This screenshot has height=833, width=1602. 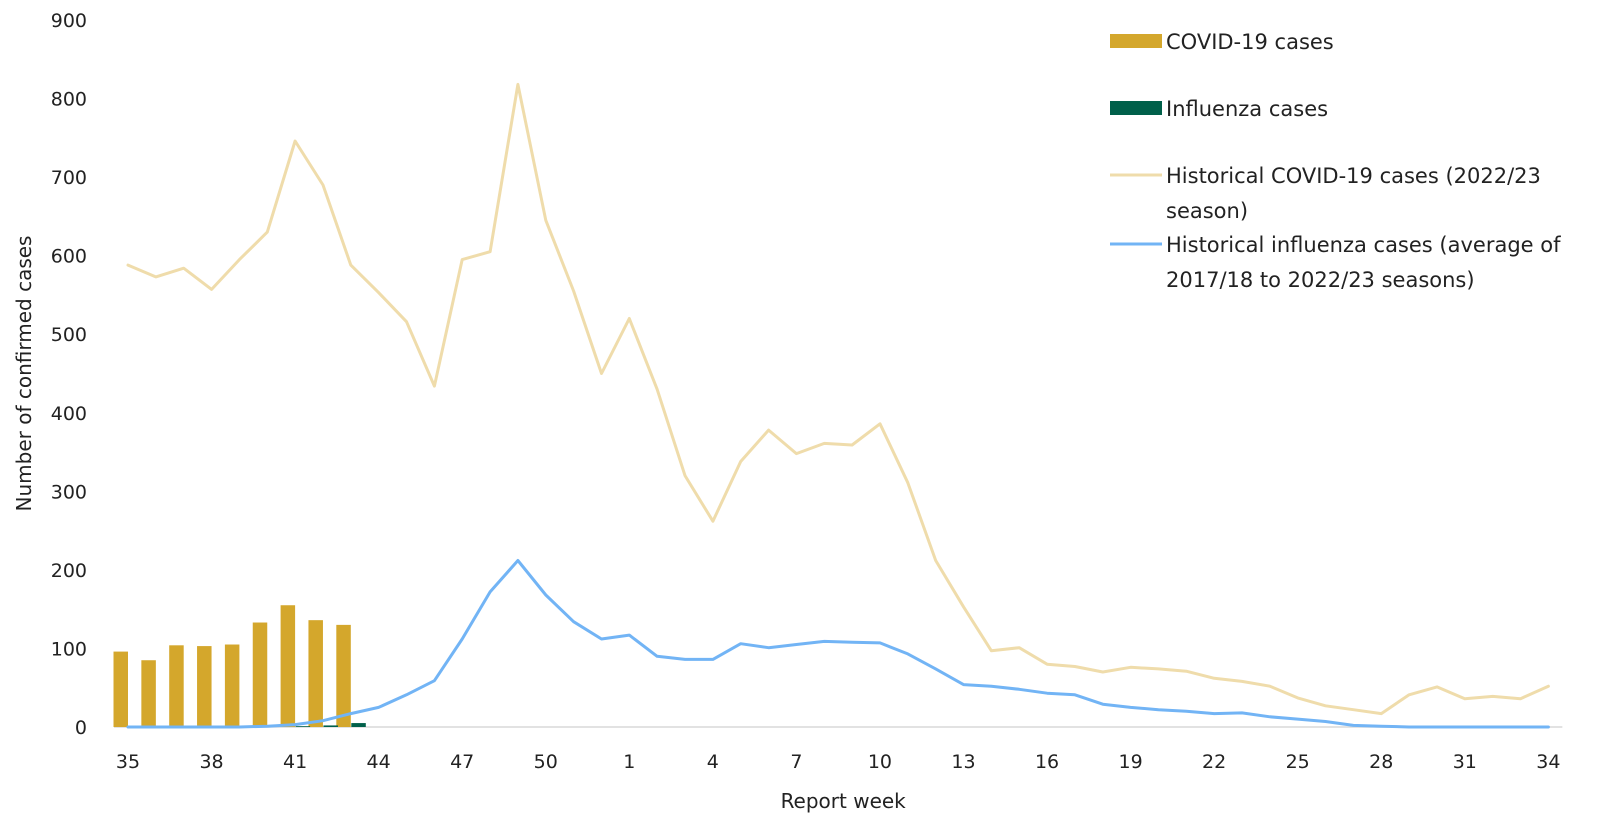 I want to click on x-axis-ticks: 35 38 41 44 47 50 1 4 7 10 13 16 19 22 25 28 31 34, so click(x=838, y=762).